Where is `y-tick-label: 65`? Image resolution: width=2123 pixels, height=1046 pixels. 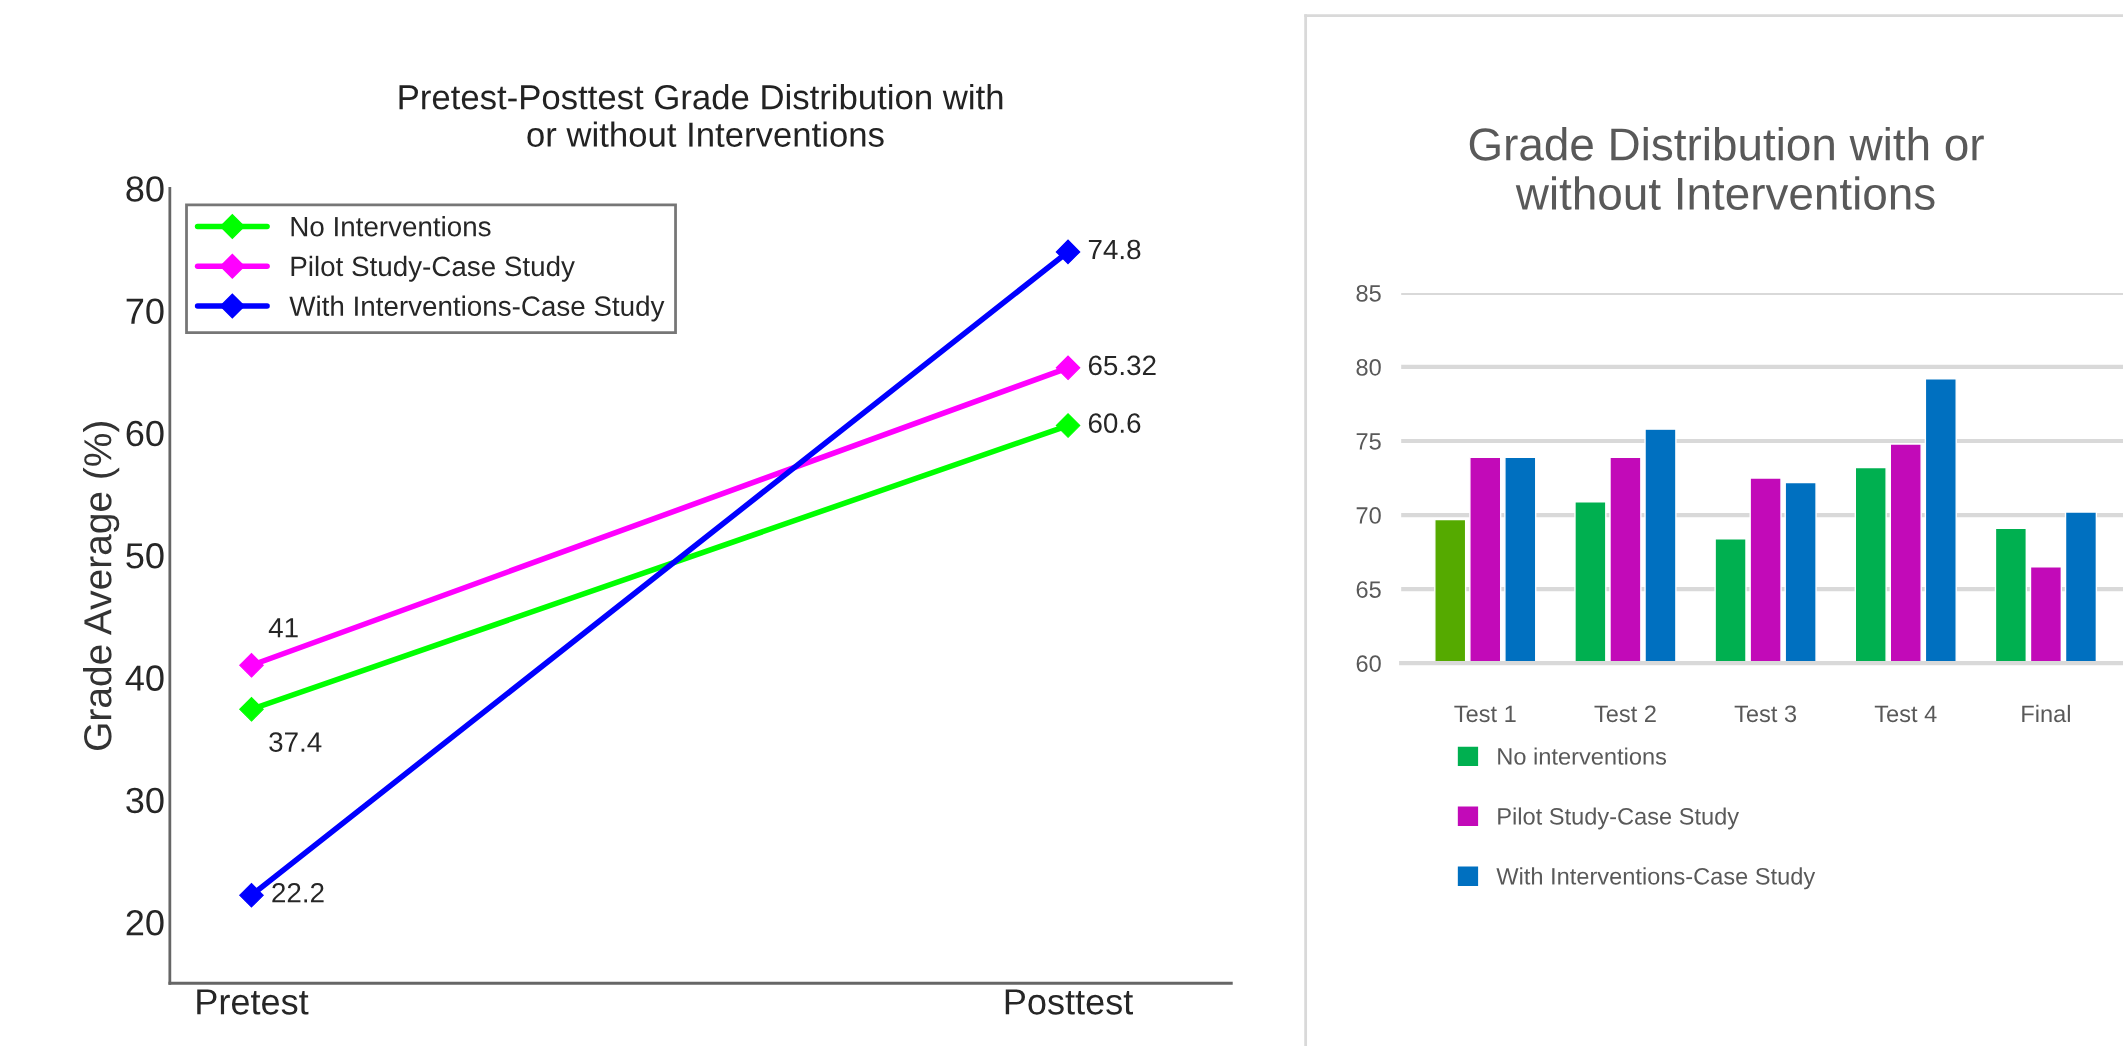 y-tick-label: 65 is located at coordinates (1368, 589).